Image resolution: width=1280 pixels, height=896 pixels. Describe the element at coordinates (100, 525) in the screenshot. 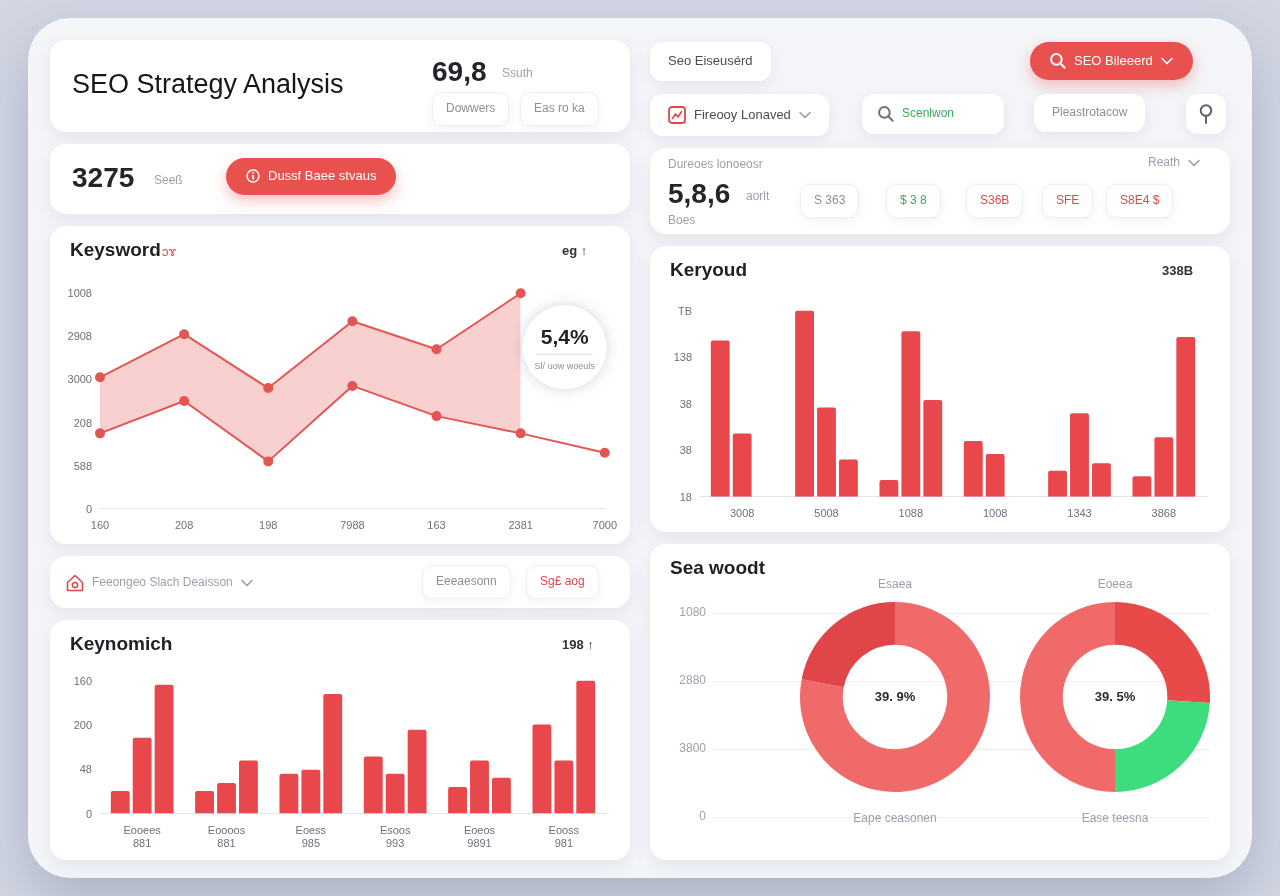

I see `x-tick-label: 160` at that location.